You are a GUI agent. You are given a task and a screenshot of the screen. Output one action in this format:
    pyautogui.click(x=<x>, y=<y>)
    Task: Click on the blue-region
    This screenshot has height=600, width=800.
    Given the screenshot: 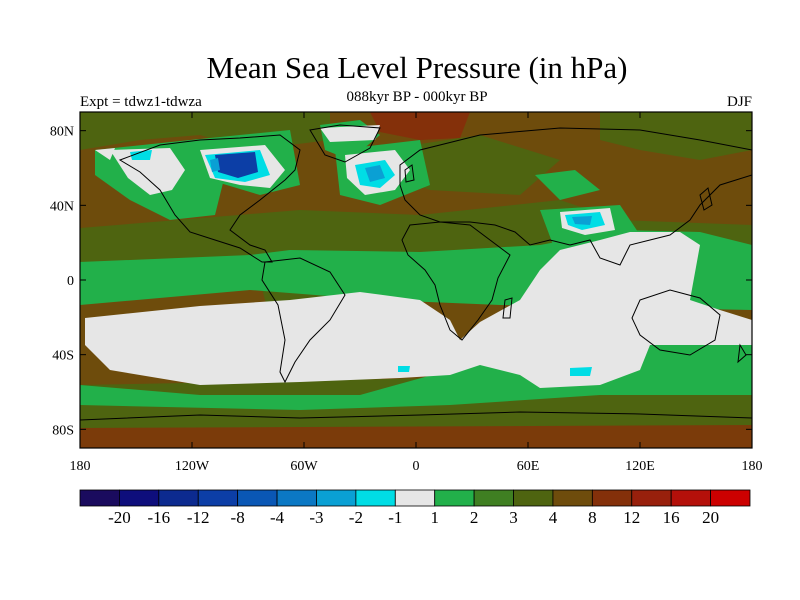 What is the action you would take?
    pyautogui.click(x=236, y=165)
    